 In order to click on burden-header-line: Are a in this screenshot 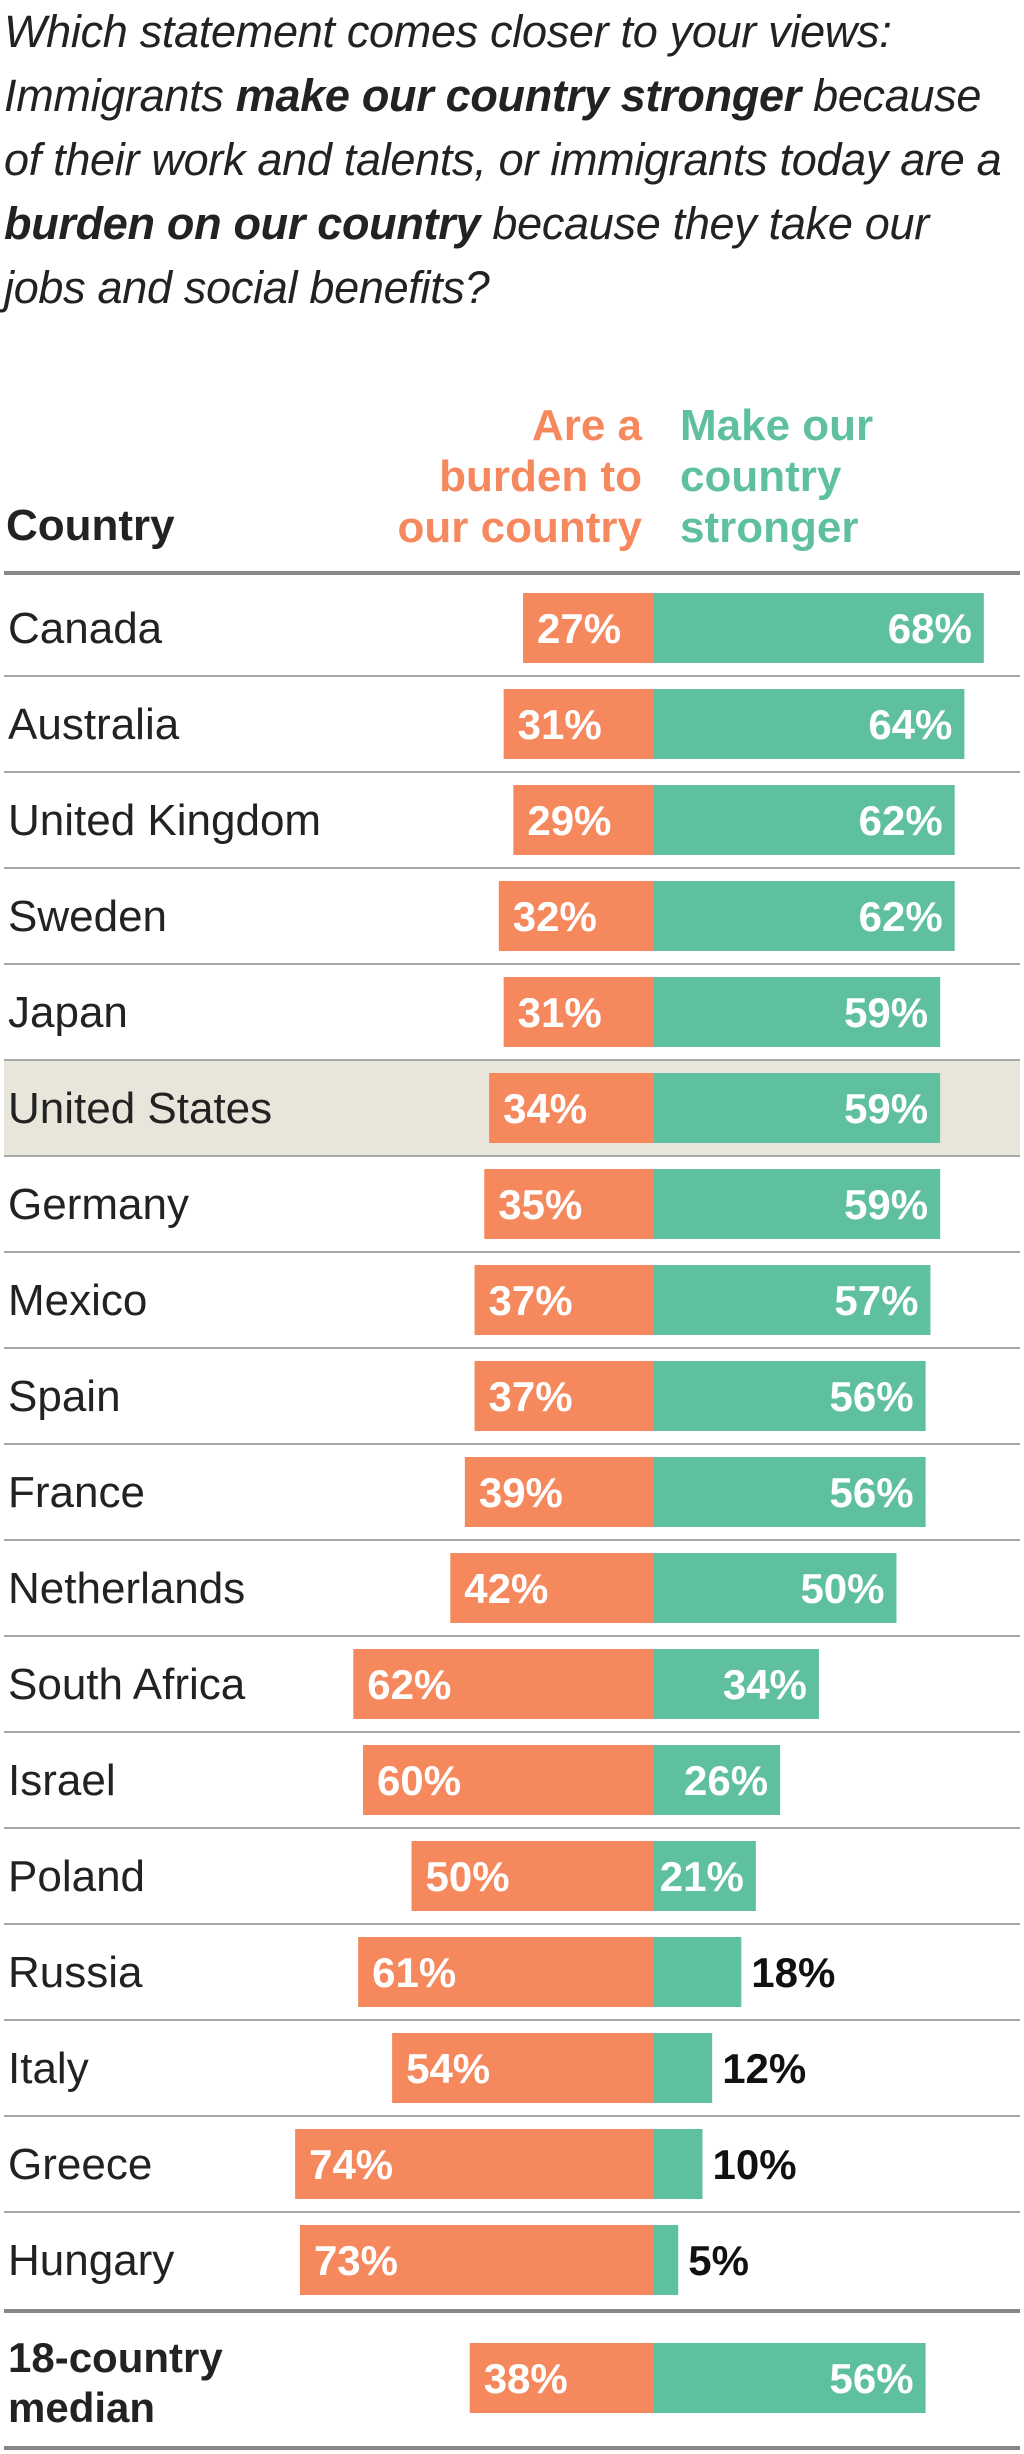, I will do `click(586, 425)`.